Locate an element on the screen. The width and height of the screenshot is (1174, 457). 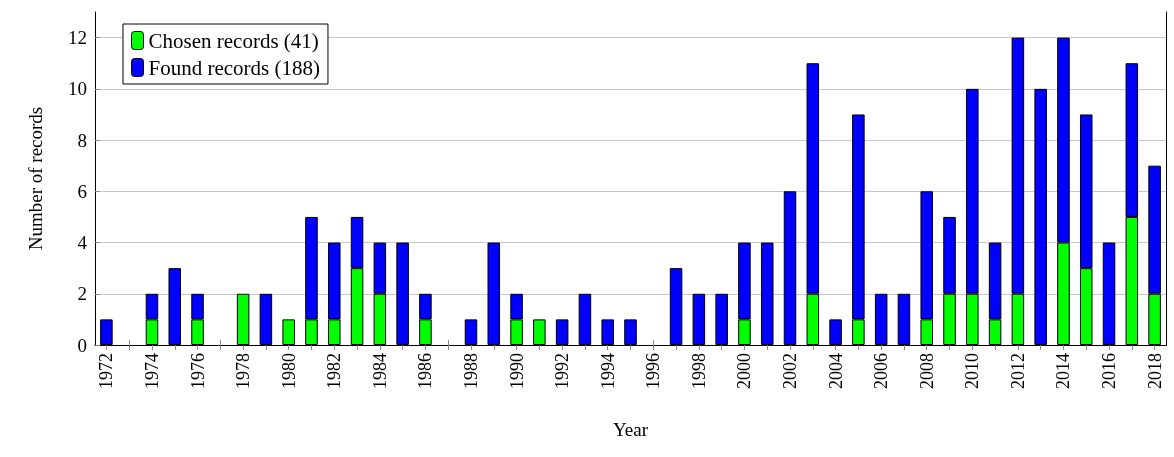
y-tick-label: 8 is located at coordinates (82, 140).